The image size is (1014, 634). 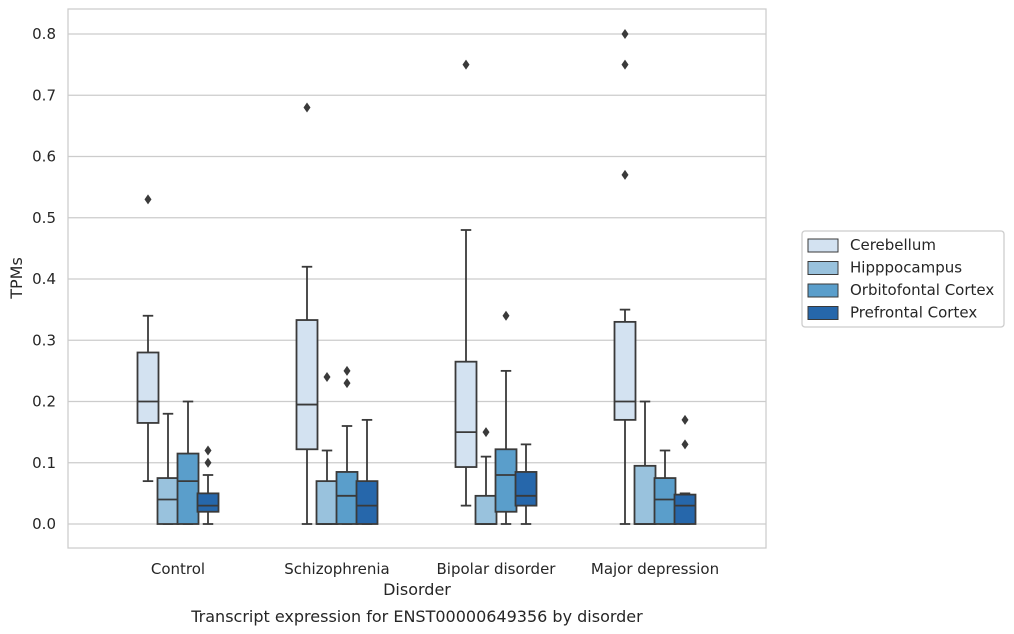 What do you see at coordinates (913, 313) in the screenshot?
I see `legend-label: Prefrontal Cortex` at bounding box center [913, 313].